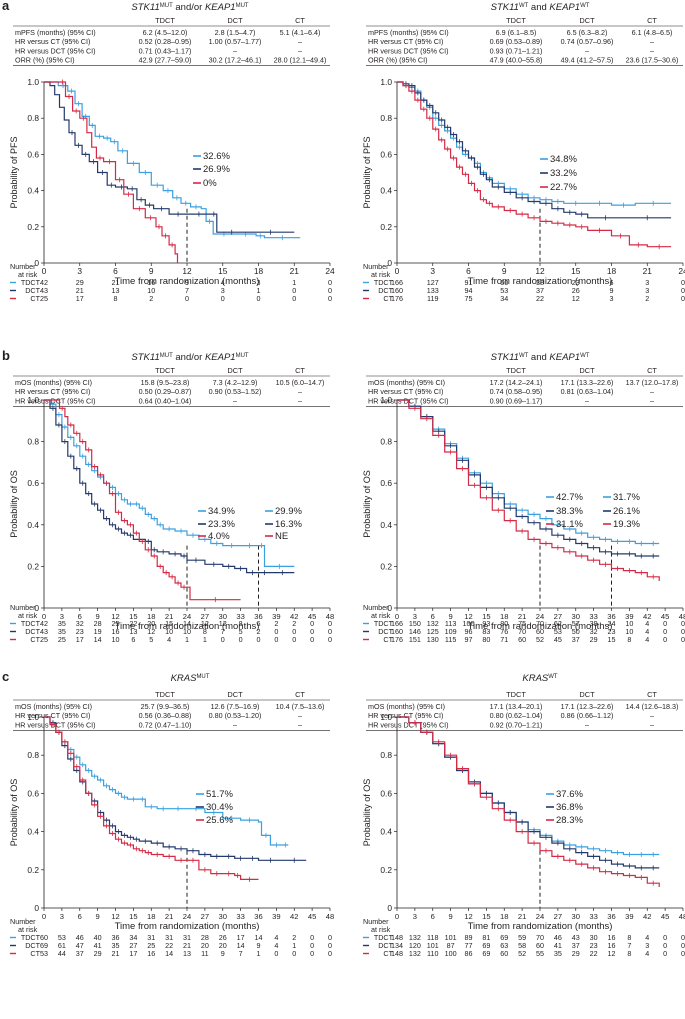 The height and width of the screenshot is (1019, 685). I want to click on risk-count-tdct: 70, so click(540, 623).